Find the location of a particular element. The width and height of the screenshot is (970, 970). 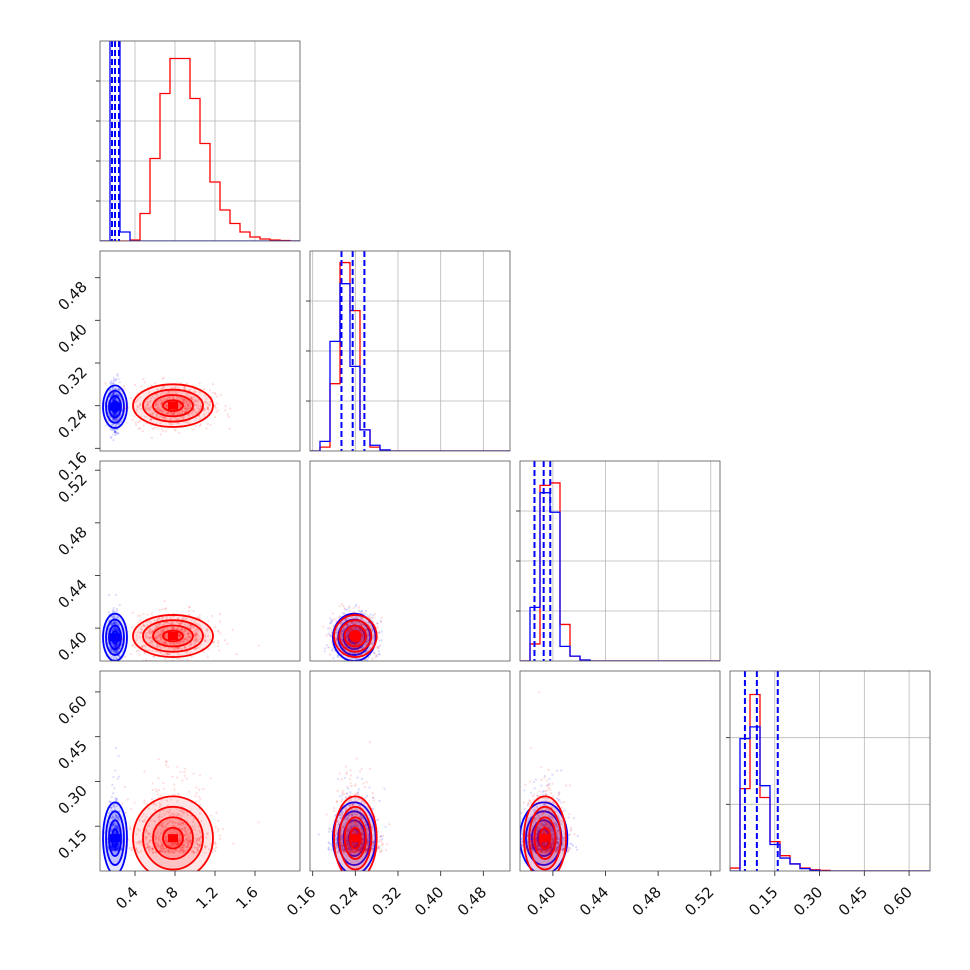

y-tick-label: 0.44 is located at coordinates (72, 594).